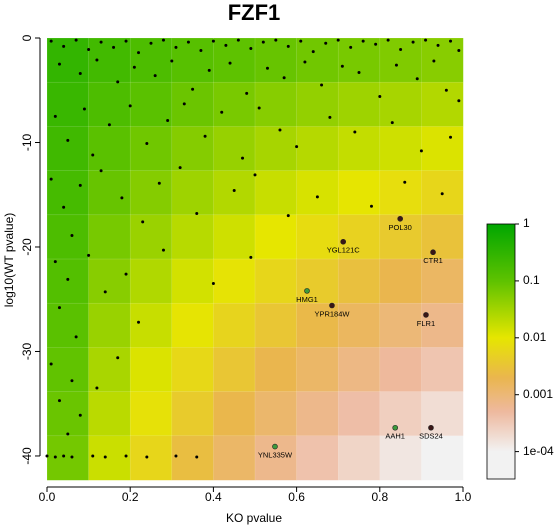 The width and height of the screenshot is (558, 528). Describe the element at coordinates (426, 323) in the screenshot. I see `gene-label: FLR1` at that location.